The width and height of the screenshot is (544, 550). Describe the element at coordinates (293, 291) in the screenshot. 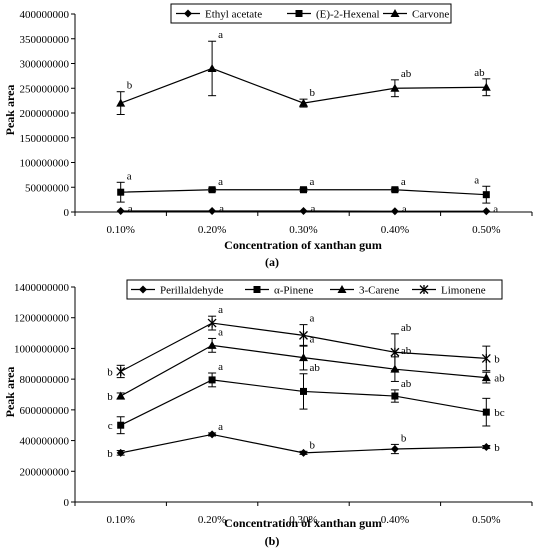

I see `chart-b-legend-label: α-Pinene` at that location.